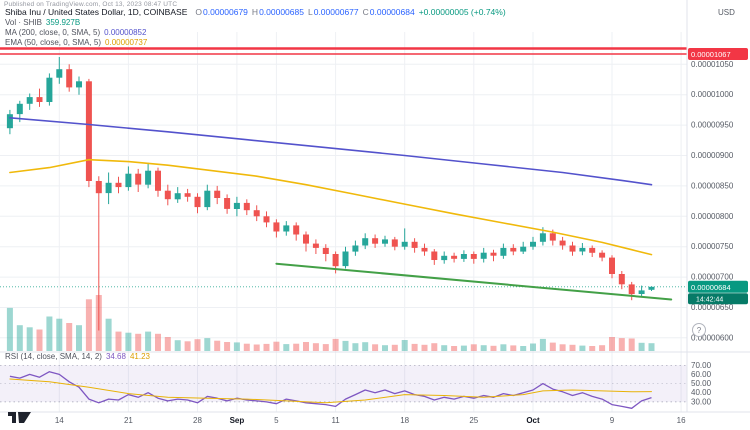  Describe the element at coordinates (237, 420) in the screenshot. I see `svg-text: Sep` at that location.